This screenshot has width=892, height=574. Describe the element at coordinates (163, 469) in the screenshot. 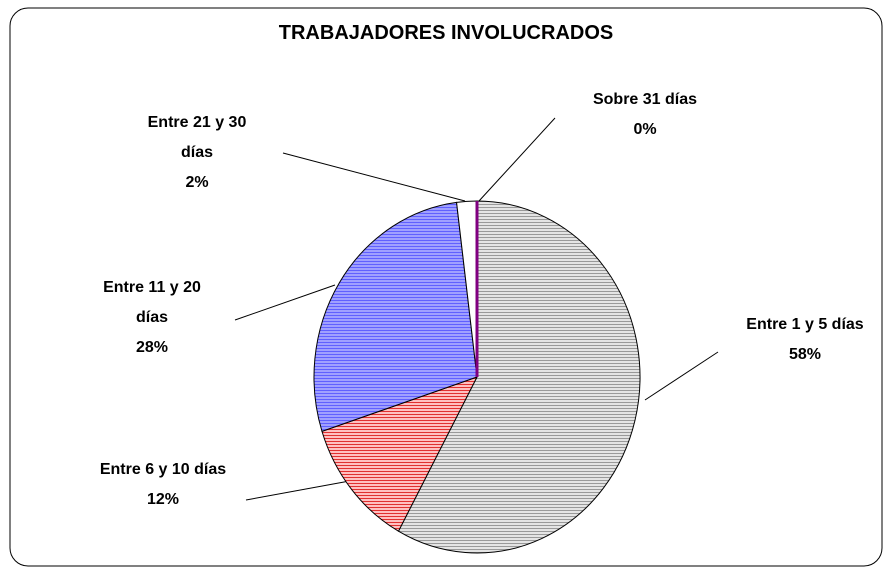

I see `category-label: Entre 6 y 10 días` at that location.